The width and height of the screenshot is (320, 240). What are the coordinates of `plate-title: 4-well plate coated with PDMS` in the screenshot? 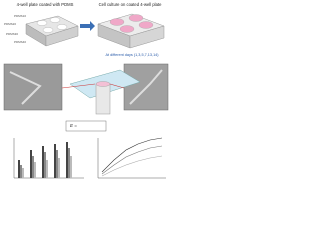 It's located at (45, 4).